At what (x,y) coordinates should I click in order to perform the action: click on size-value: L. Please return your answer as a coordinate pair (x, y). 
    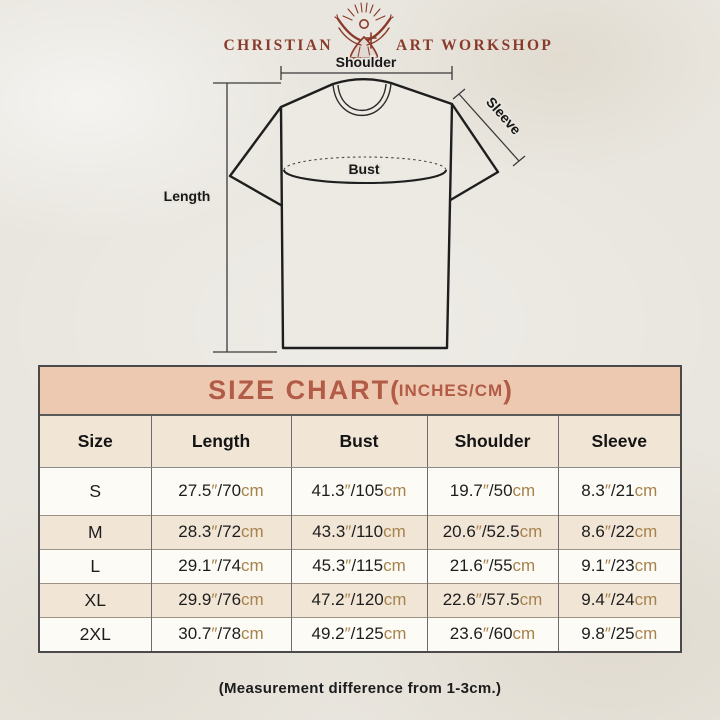
    Looking at the image, I should click on (95, 565).